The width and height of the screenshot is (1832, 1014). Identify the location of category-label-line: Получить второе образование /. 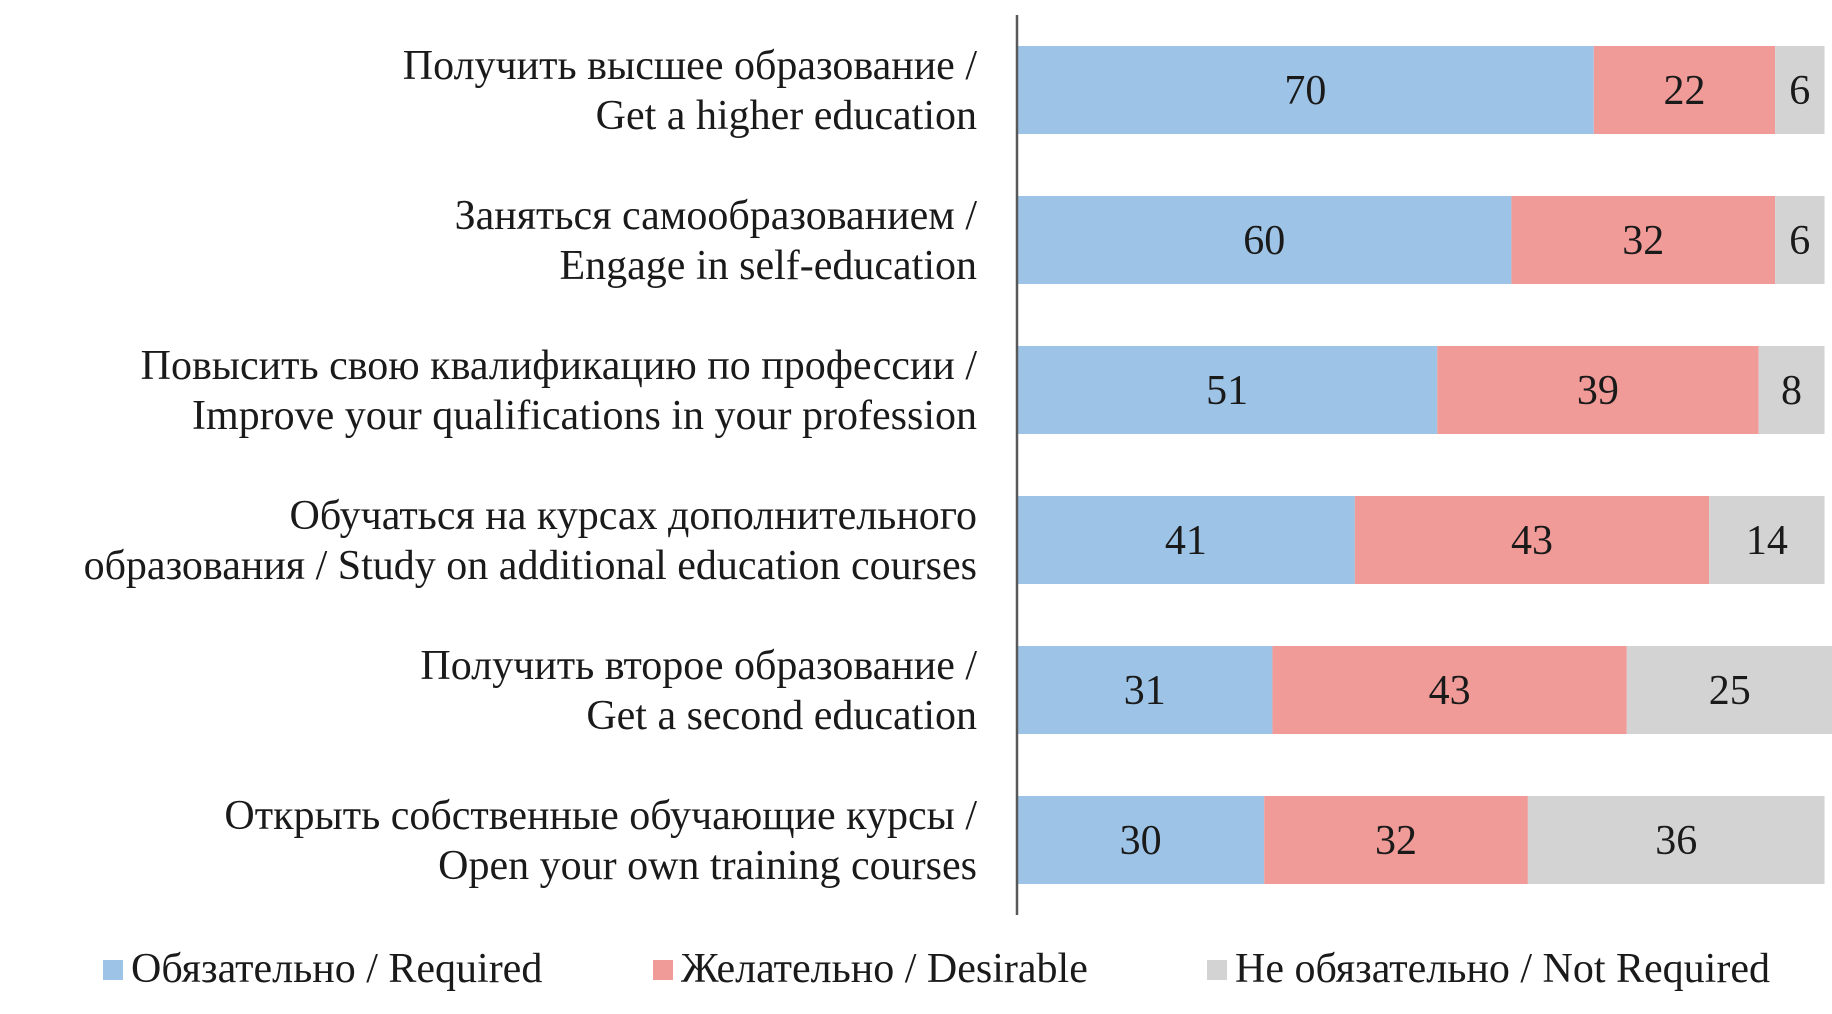
(698, 666).